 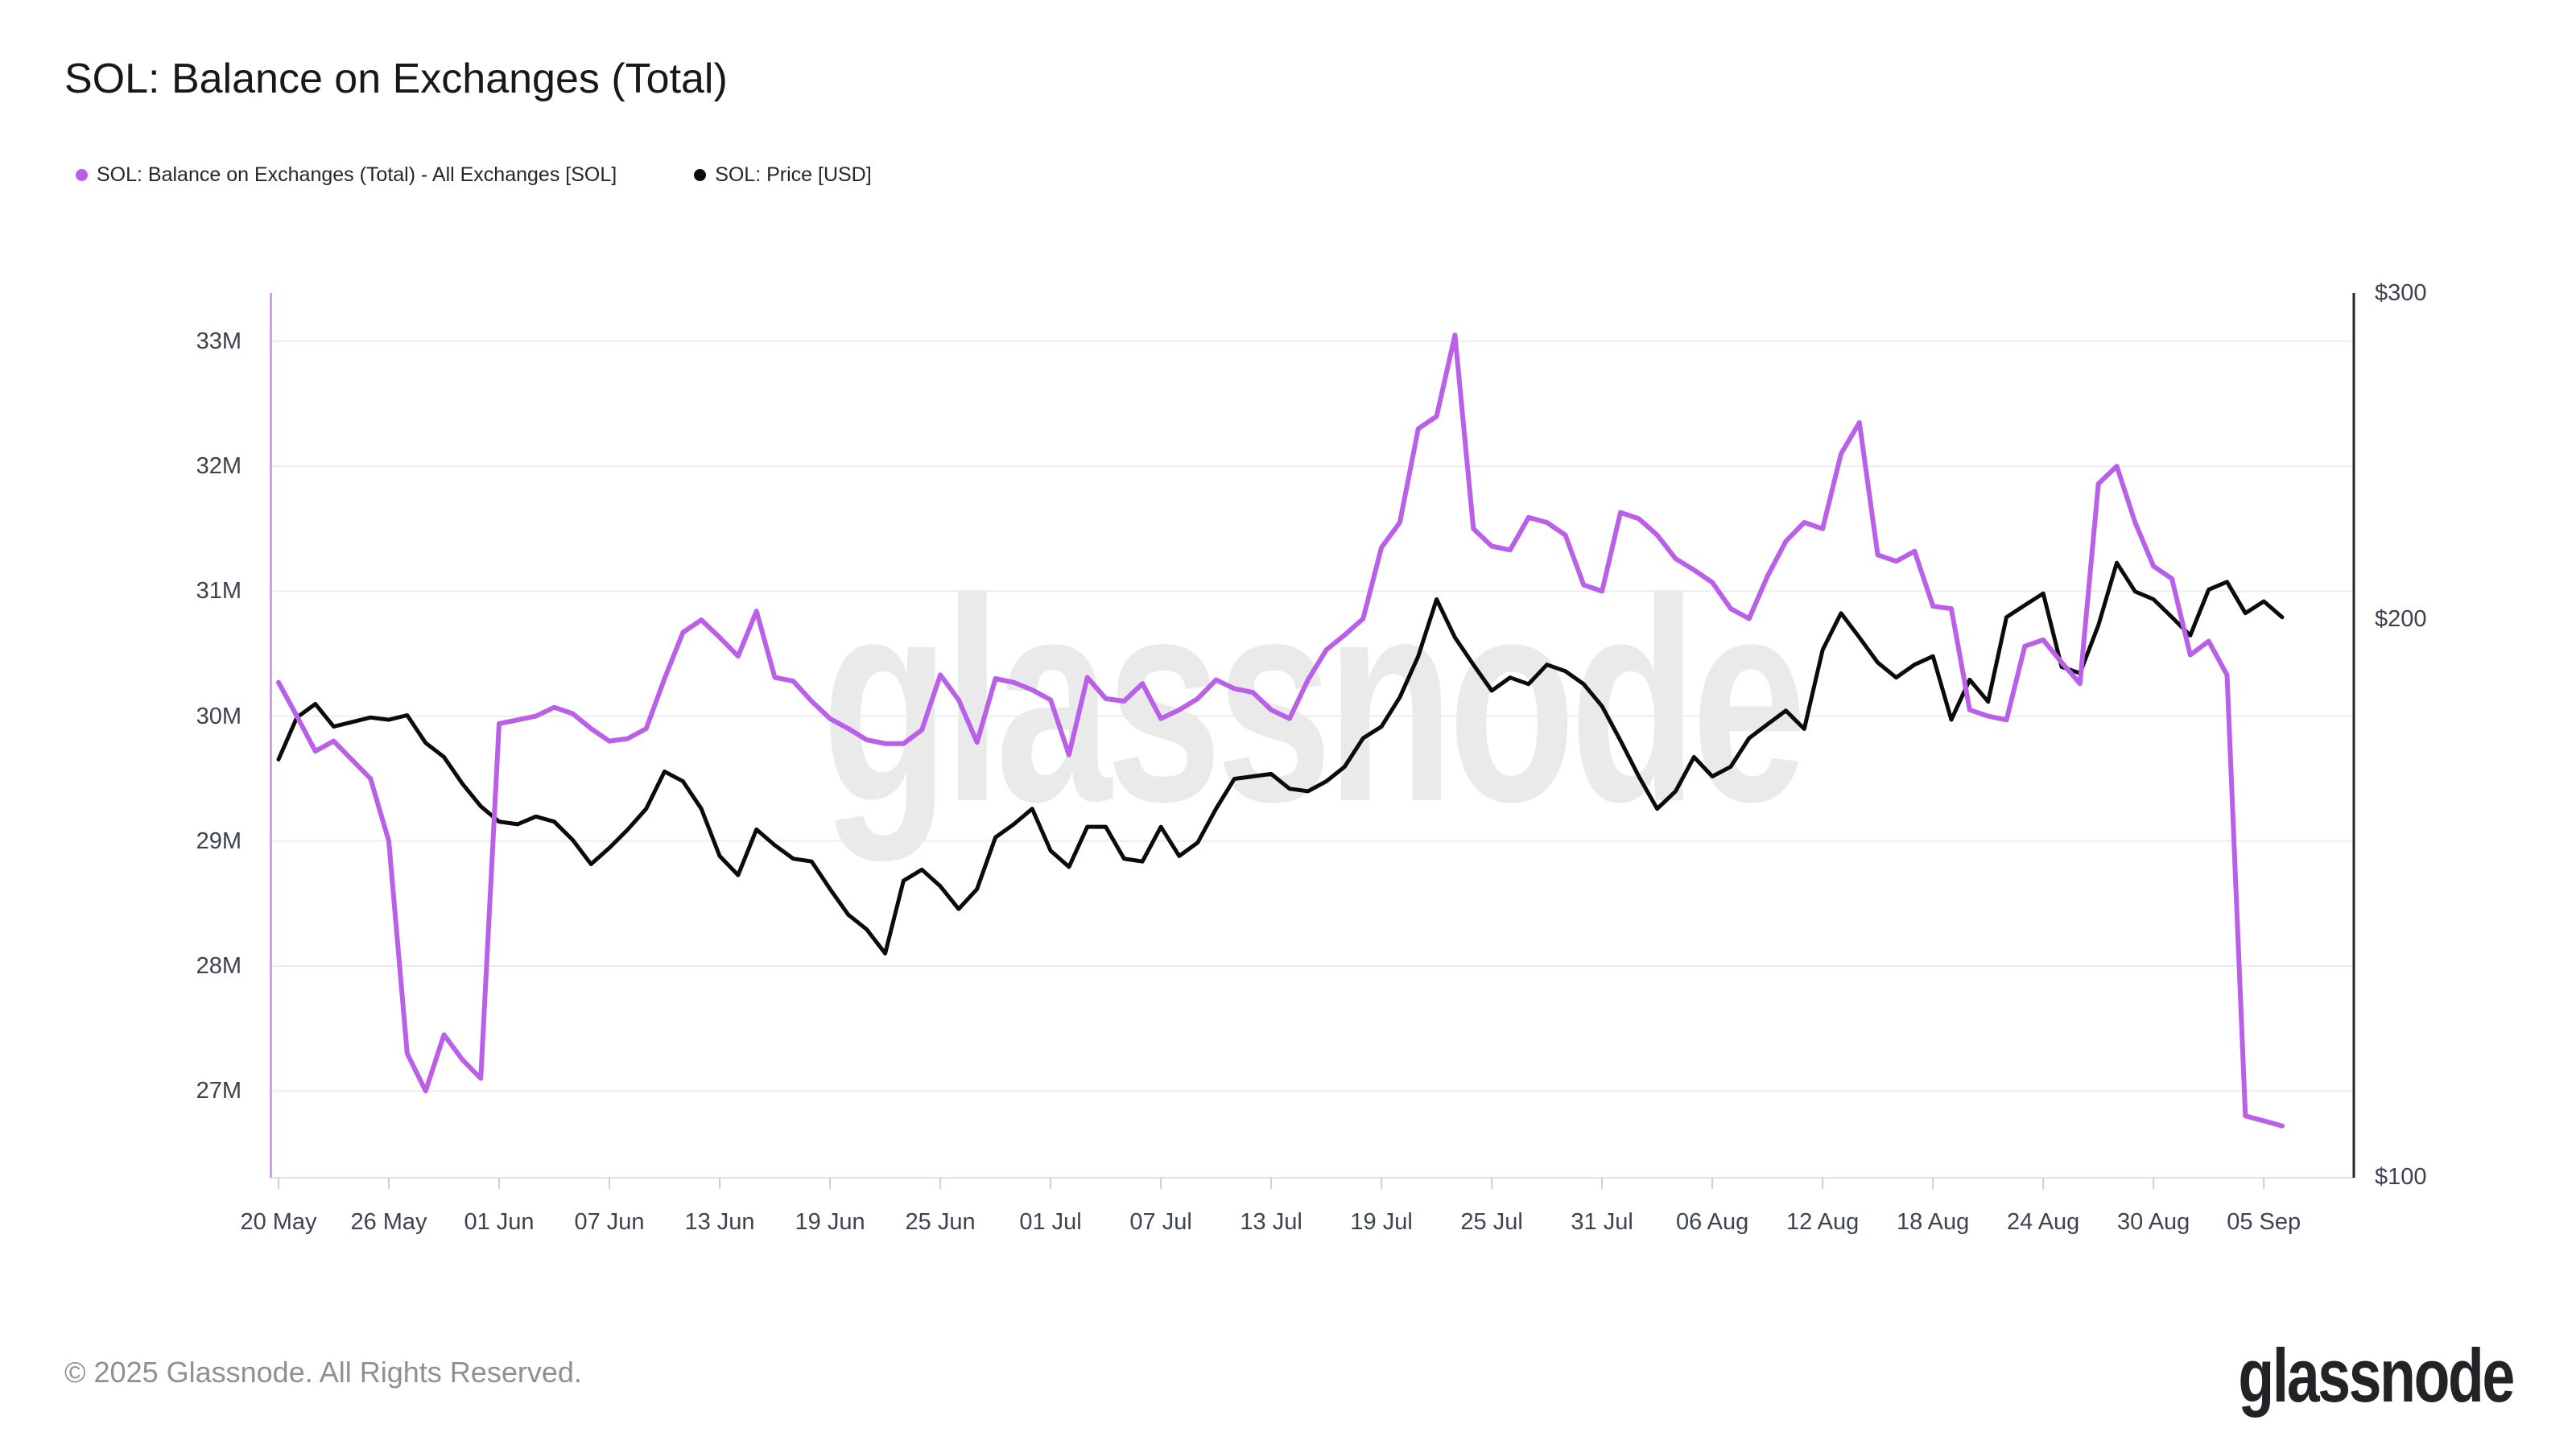 What do you see at coordinates (388, 1222) in the screenshot?
I see `x-axis-tick-label: 26 May` at bounding box center [388, 1222].